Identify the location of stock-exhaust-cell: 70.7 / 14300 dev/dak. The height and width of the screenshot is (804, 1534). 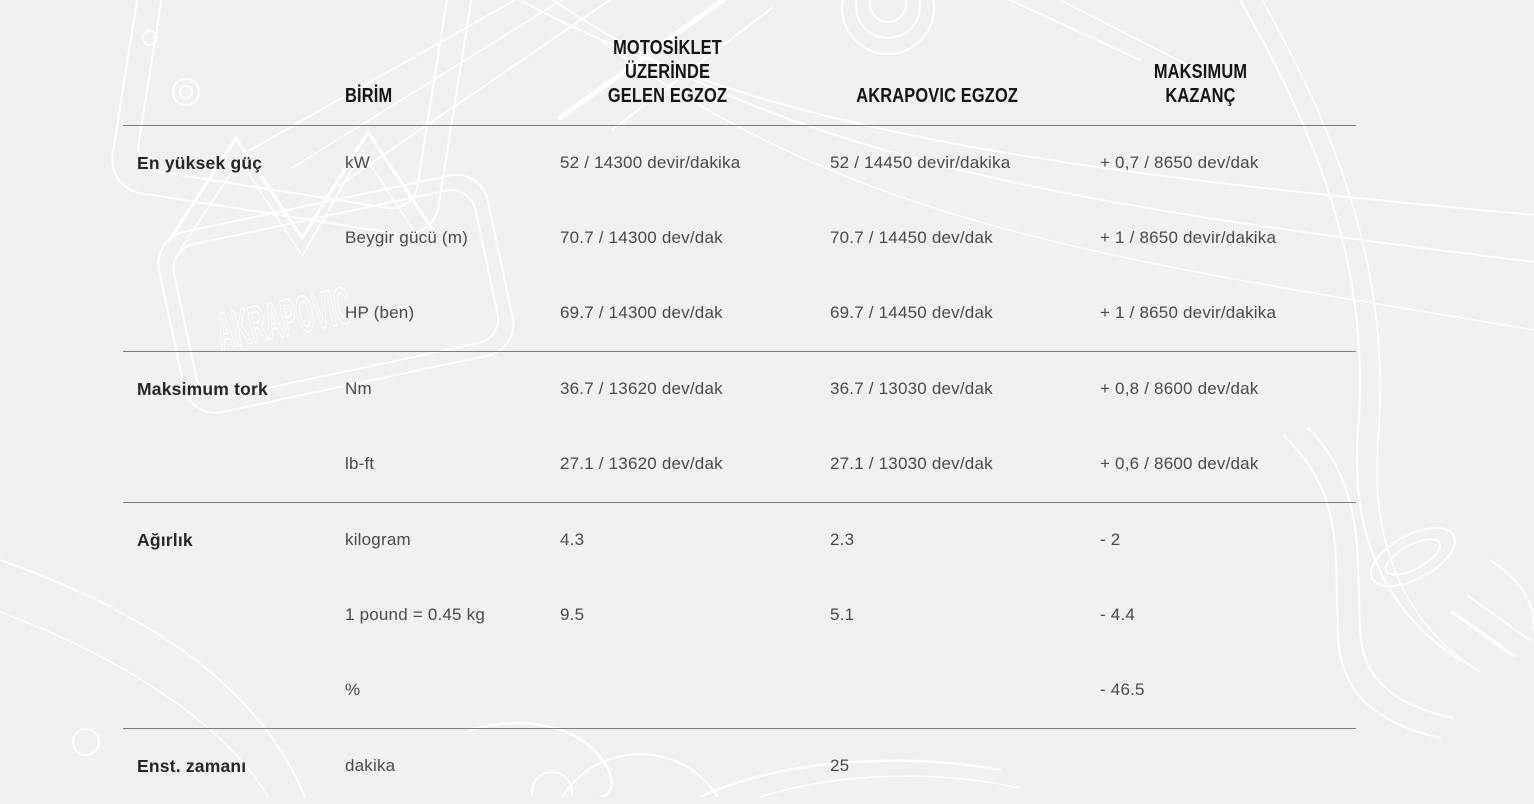
(641, 237).